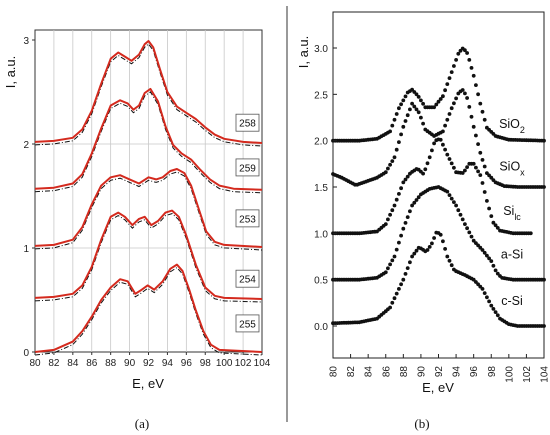 The height and width of the screenshot is (435, 550). I want to click on x-tick-label: 84, so click(369, 372).